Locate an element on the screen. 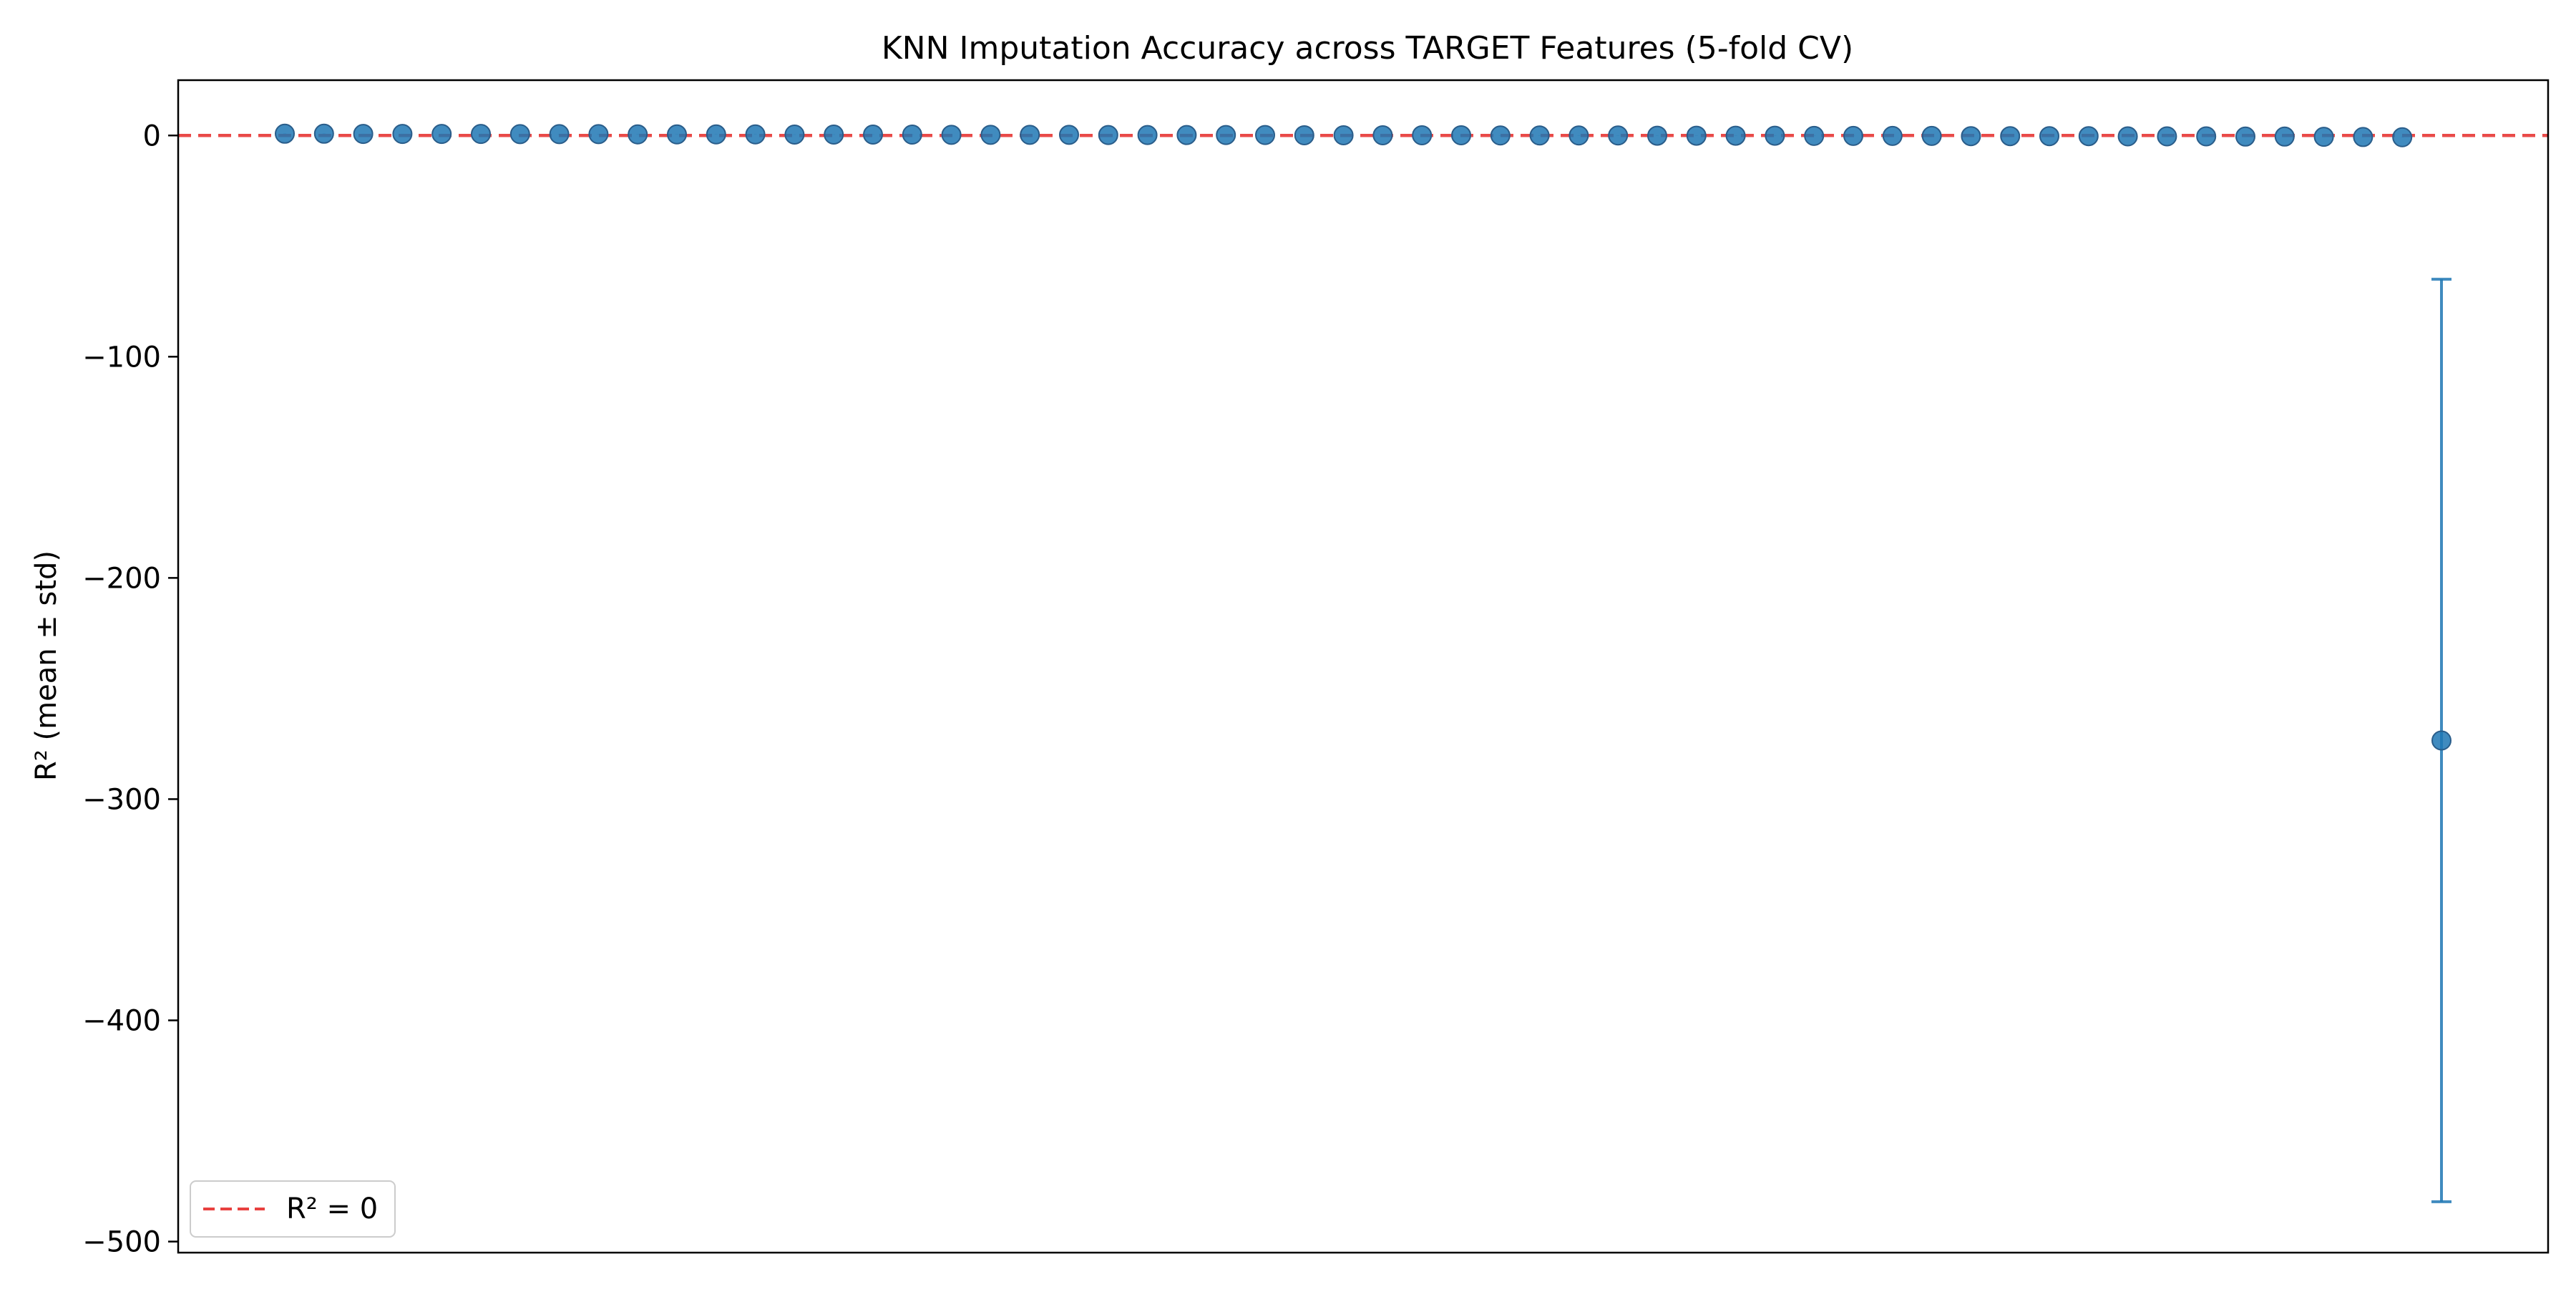 The height and width of the screenshot is (1292, 2576). y-tick-label: 0 is located at coordinates (152, 136).